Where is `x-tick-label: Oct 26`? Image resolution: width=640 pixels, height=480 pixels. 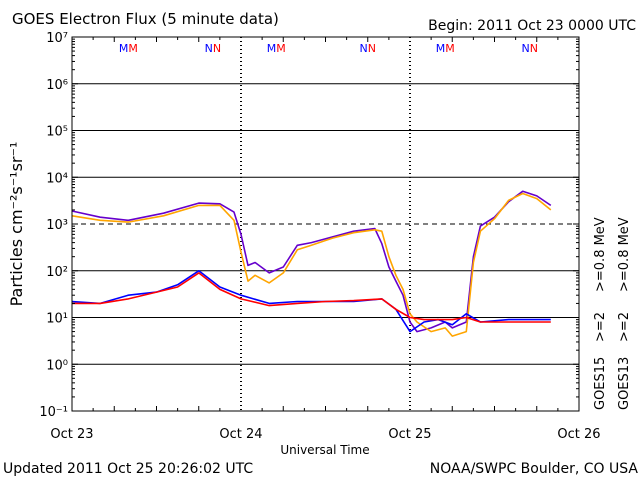 x-tick-label: Oct 26 is located at coordinates (578, 434).